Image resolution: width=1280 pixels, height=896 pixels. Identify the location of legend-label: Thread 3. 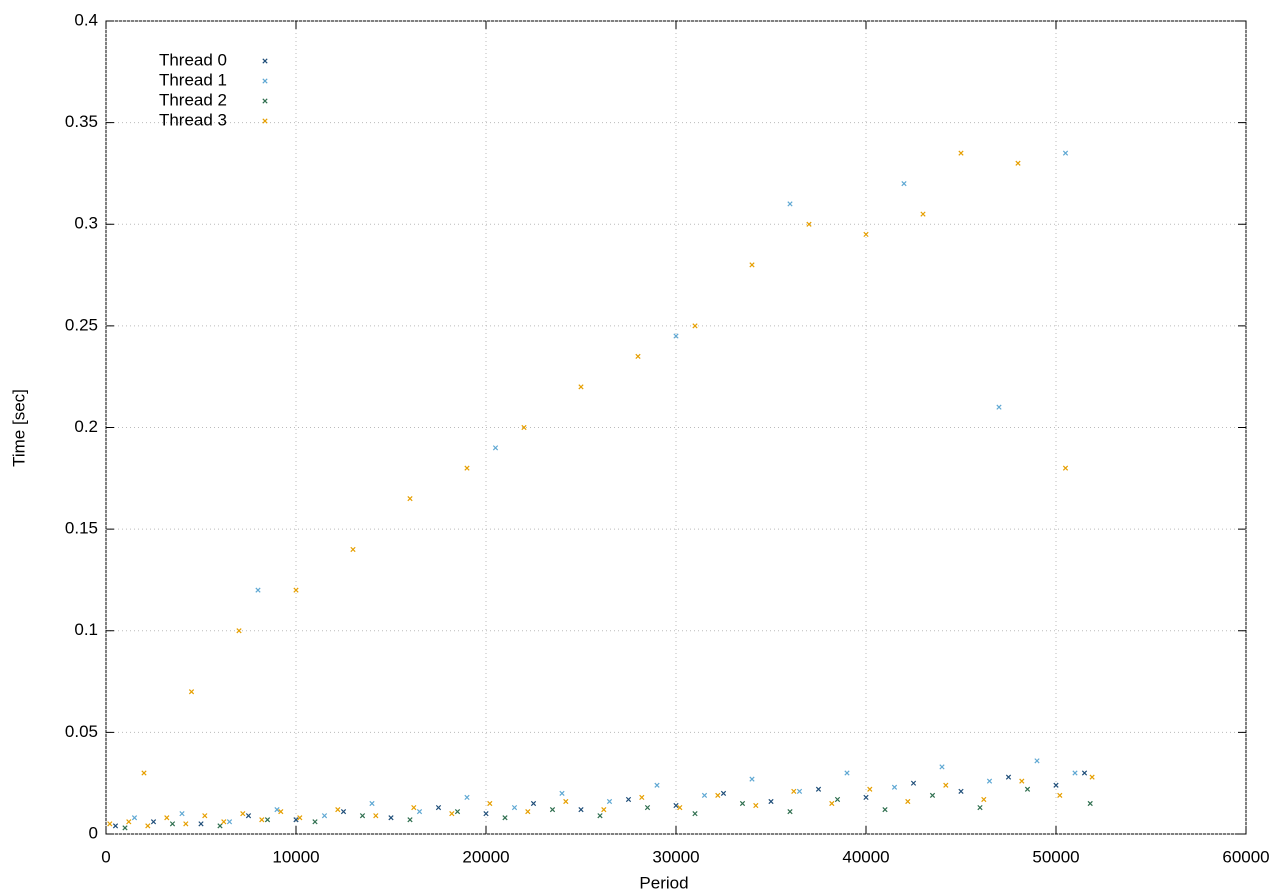
(193, 119).